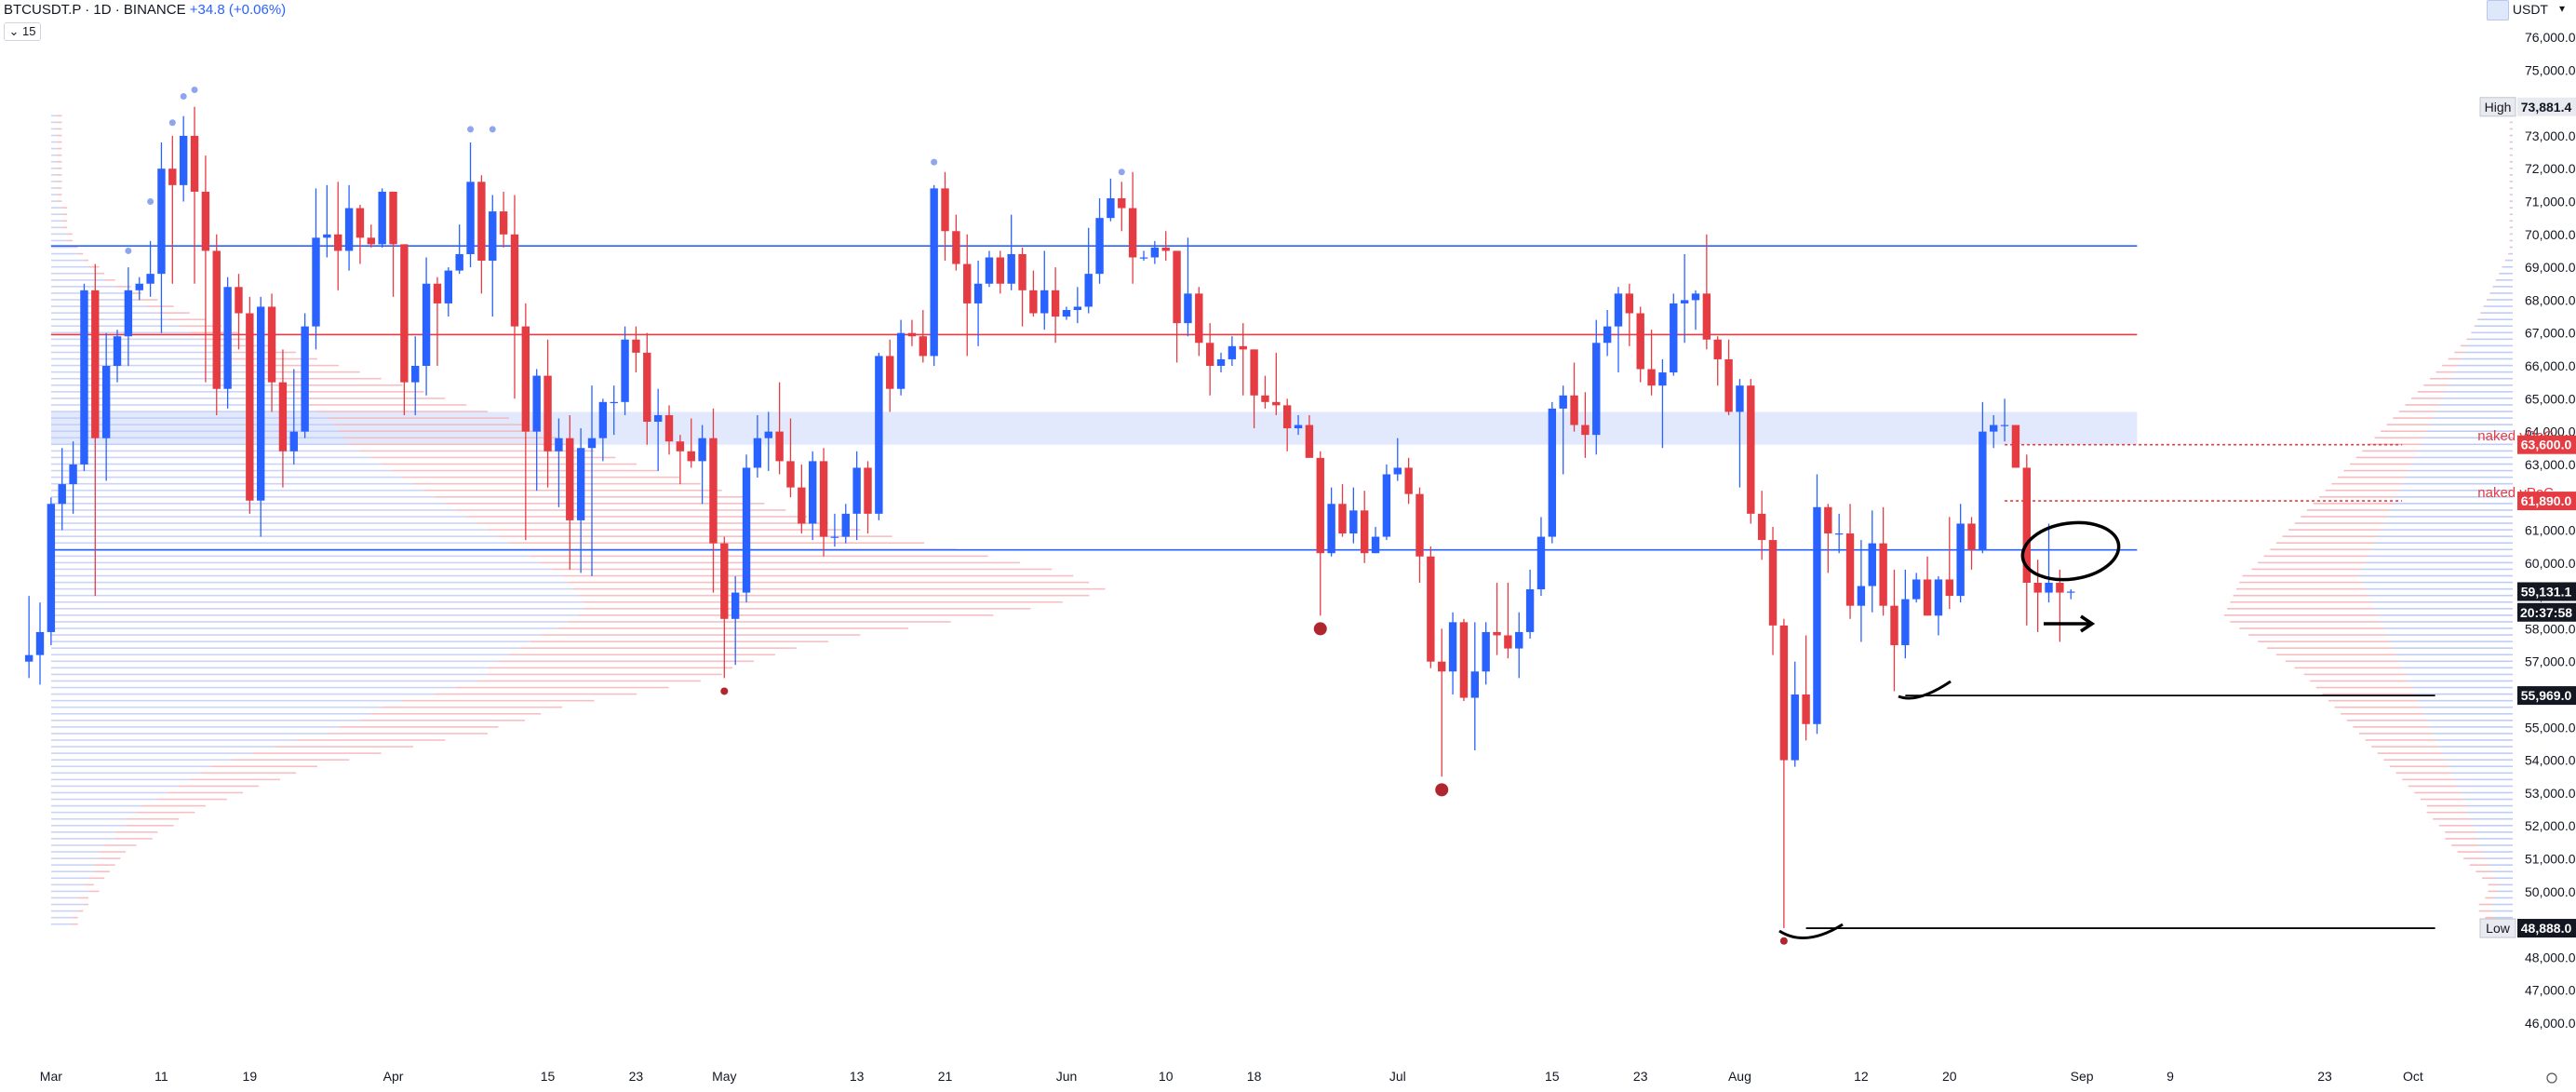 The width and height of the screenshot is (2576, 1092). What do you see at coordinates (2561, 8) in the screenshot?
I see `chevron-down-icon: ▾` at bounding box center [2561, 8].